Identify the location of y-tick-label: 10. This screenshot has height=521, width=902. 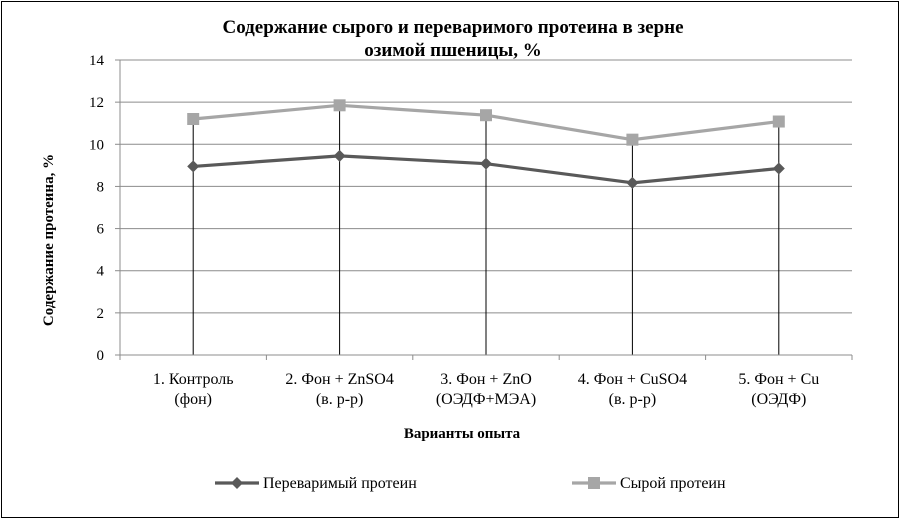
(96, 145).